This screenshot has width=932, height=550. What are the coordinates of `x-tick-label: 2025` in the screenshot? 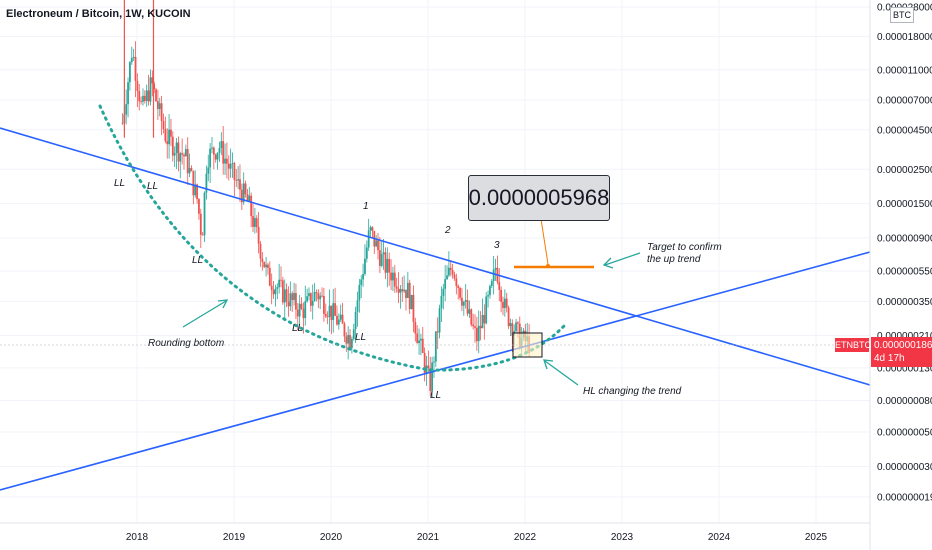 It's located at (816, 537).